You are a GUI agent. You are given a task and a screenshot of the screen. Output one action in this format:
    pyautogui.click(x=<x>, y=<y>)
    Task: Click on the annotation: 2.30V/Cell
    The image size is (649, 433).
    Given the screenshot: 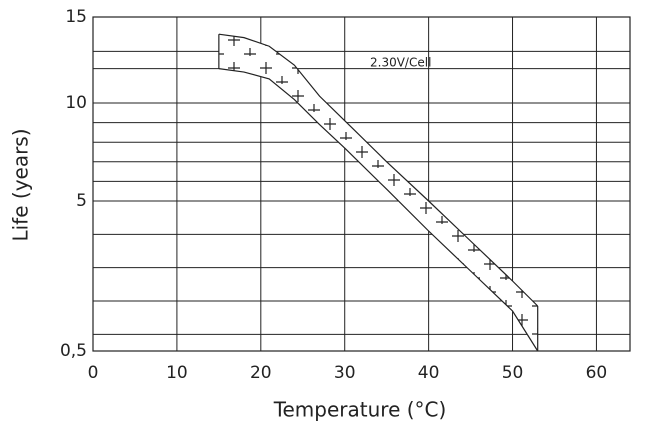 What is the action you would take?
    pyautogui.click(x=400, y=63)
    